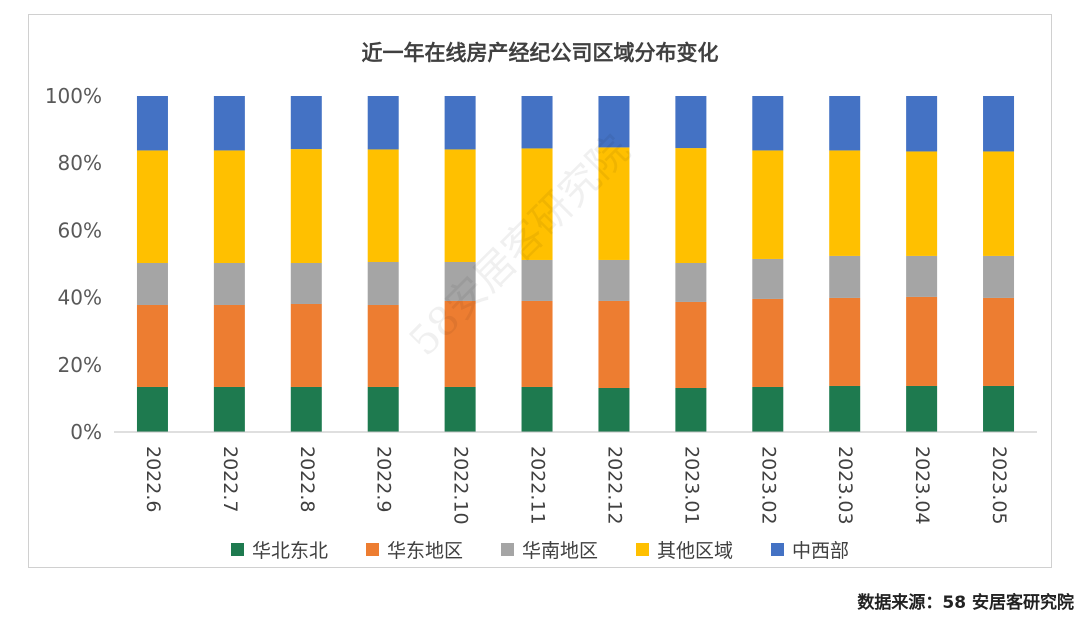 The height and width of the screenshot is (619, 1080). I want to click on x-tick-label: 2022.6, so click(153, 479).